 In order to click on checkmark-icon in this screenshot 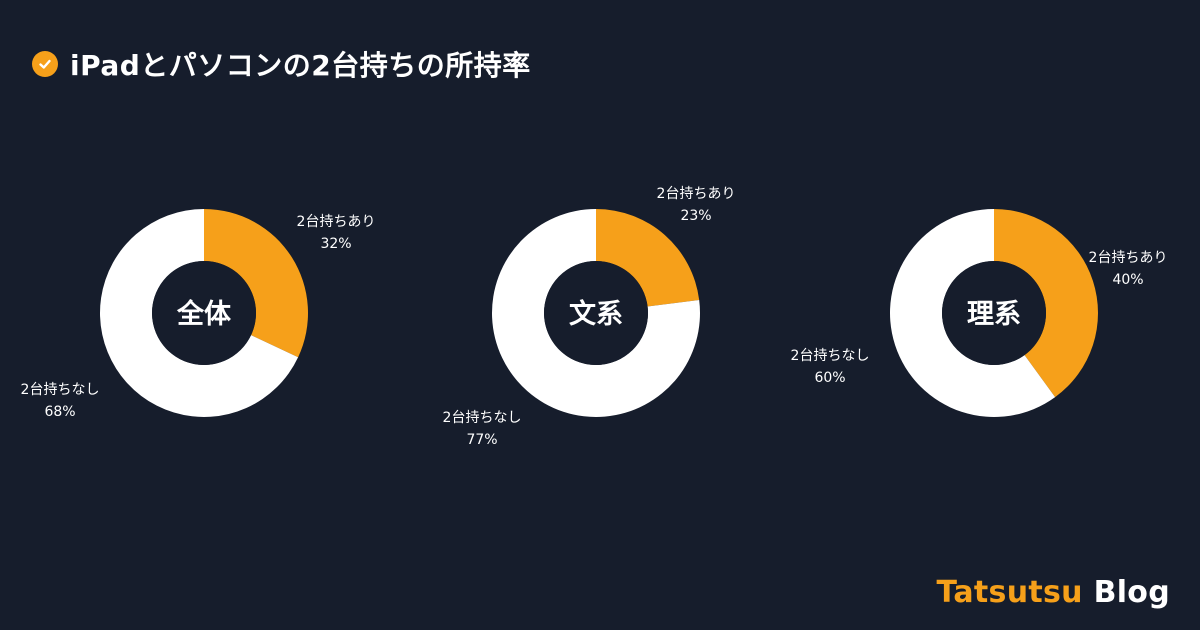, I will do `click(45, 64)`.